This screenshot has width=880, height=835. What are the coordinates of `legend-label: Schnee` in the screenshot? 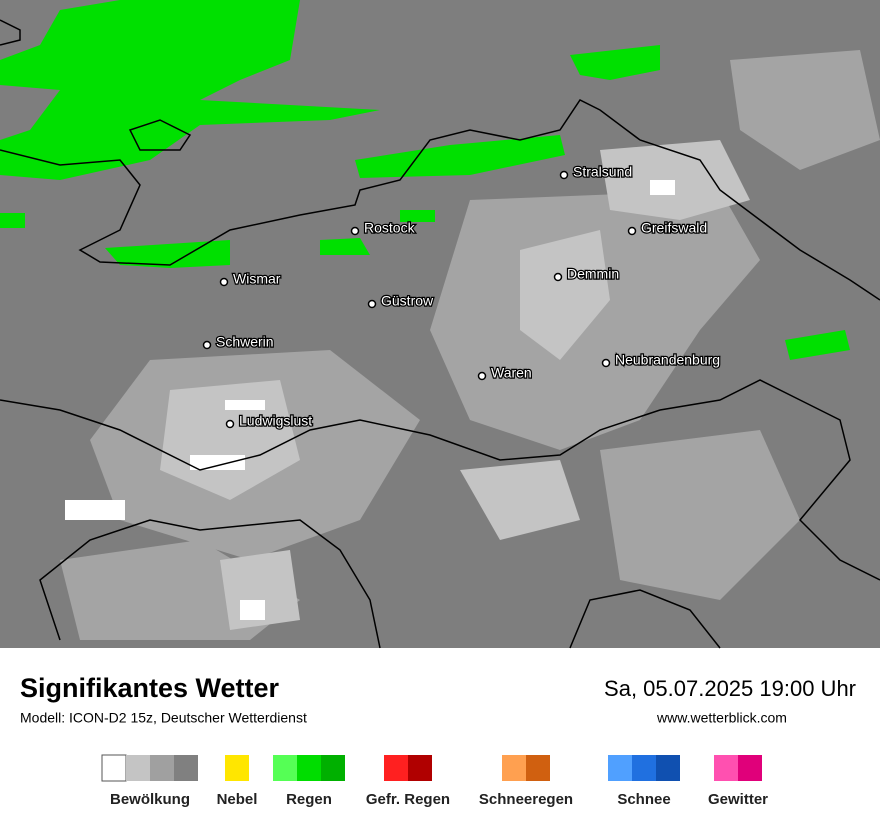 It's located at (643, 799).